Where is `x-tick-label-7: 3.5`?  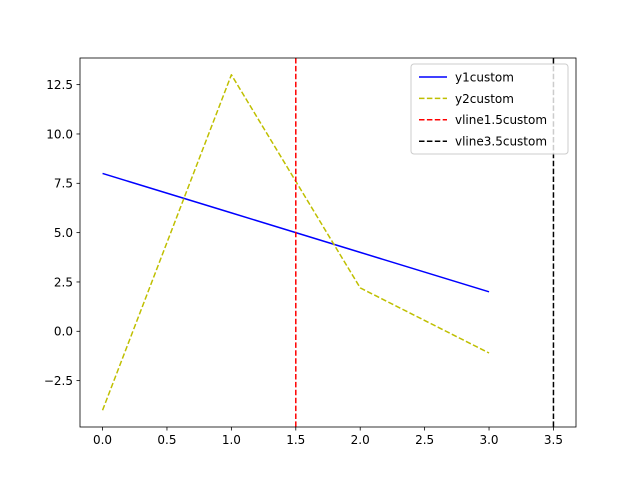 x-tick-label-7: 3.5 is located at coordinates (553, 440).